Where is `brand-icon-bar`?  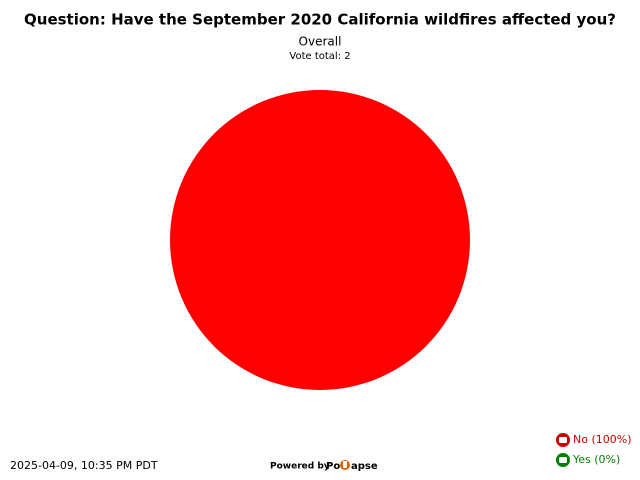
brand-icon-bar is located at coordinates (345, 464).